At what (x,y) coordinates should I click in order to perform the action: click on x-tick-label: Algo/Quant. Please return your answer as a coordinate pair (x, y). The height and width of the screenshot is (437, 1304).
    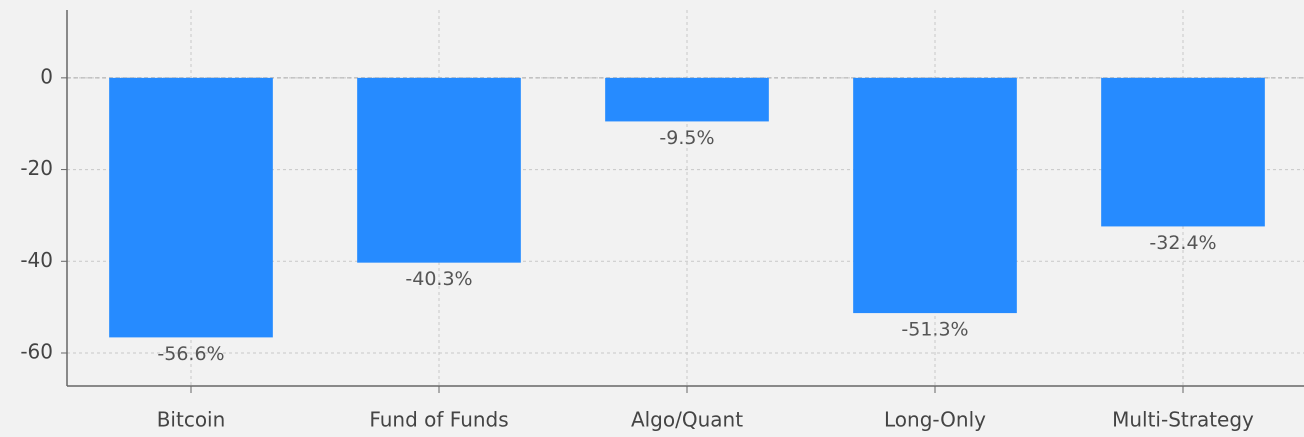
    Looking at the image, I should click on (687, 420).